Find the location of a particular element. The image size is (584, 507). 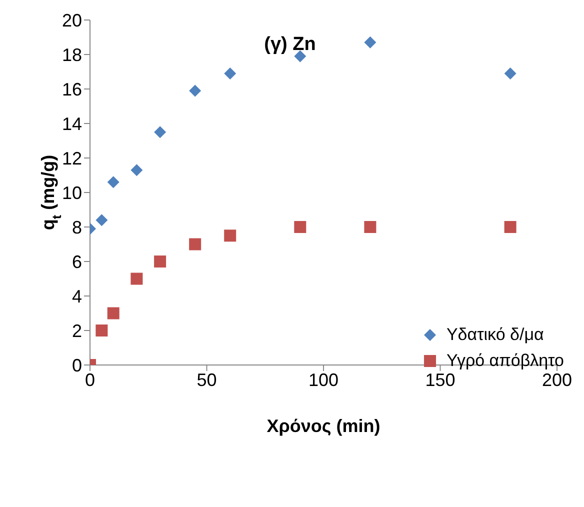

x-tick-label: 200 is located at coordinates (557, 380).